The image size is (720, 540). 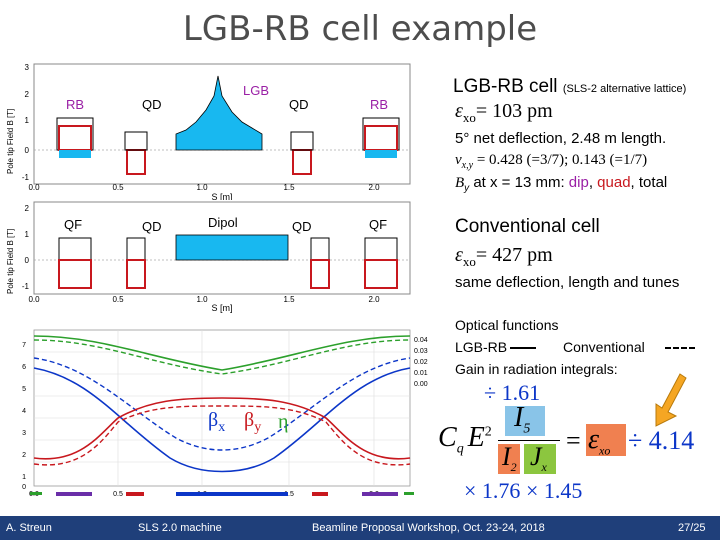 I want to click on factor-eps: ÷ 4.14, so click(x=661, y=440).